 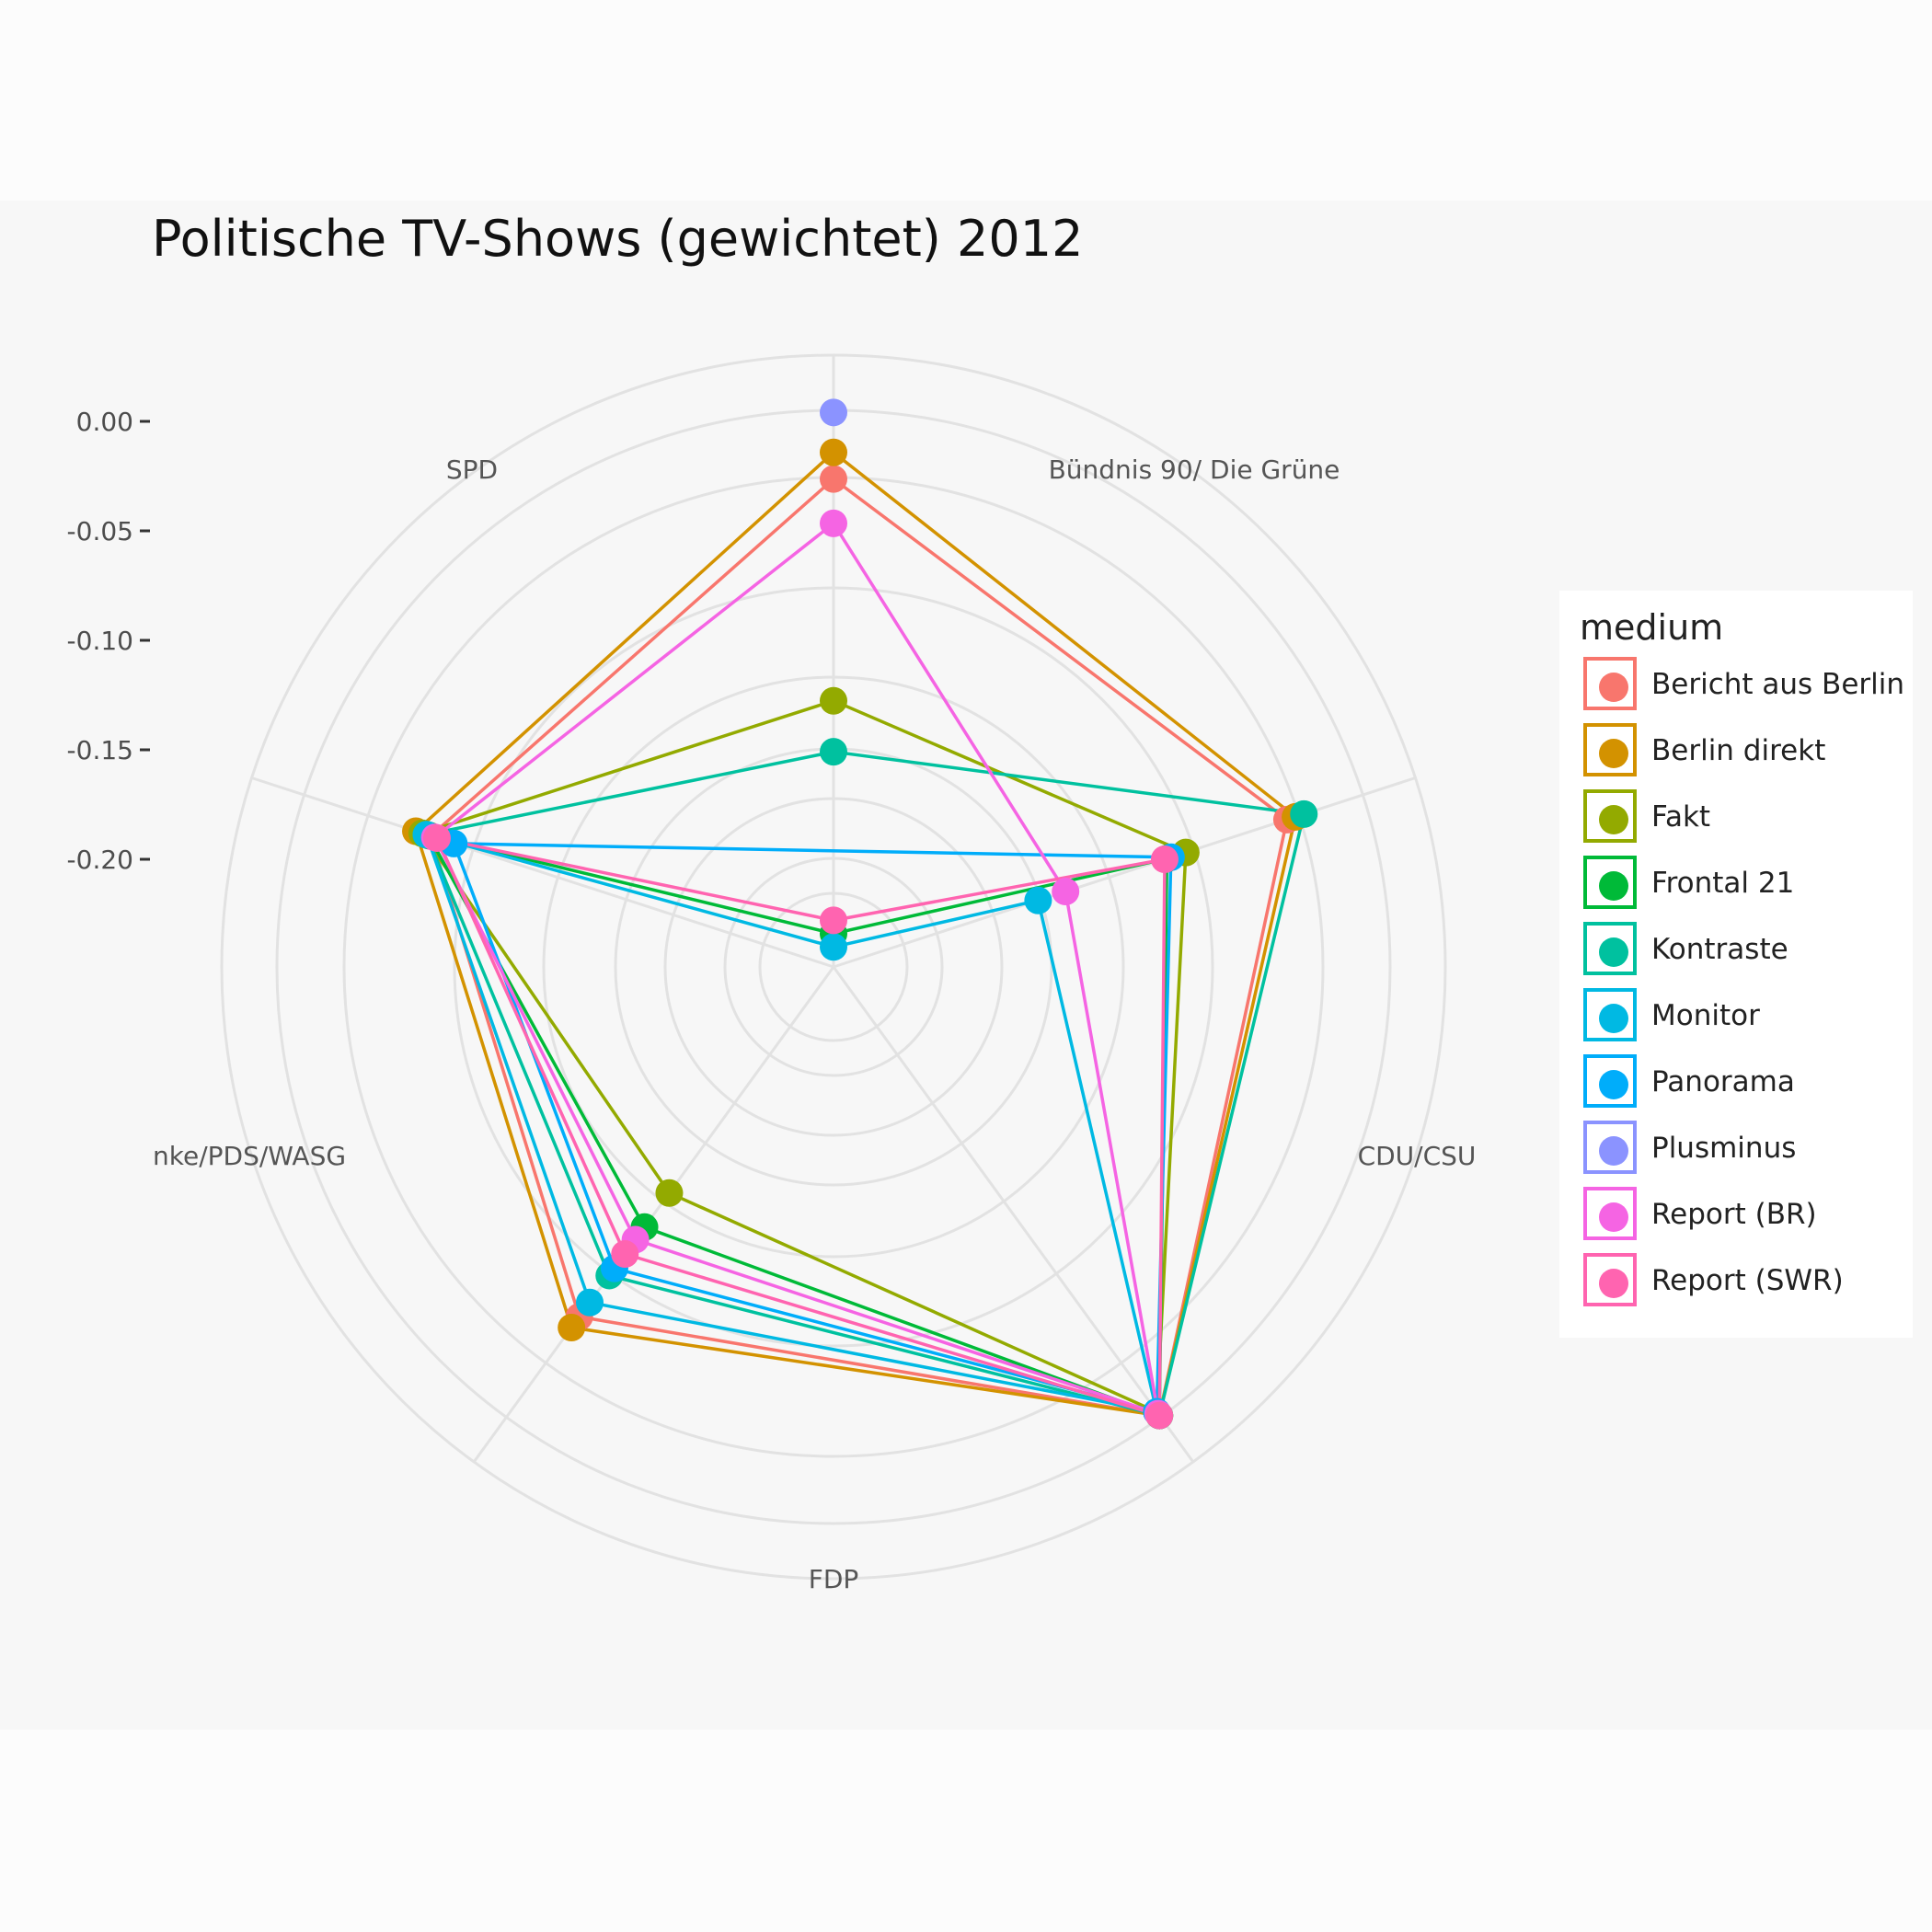 What do you see at coordinates (100, 750) in the screenshot?
I see `y-tick-label: -0.15` at bounding box center [100, 750].